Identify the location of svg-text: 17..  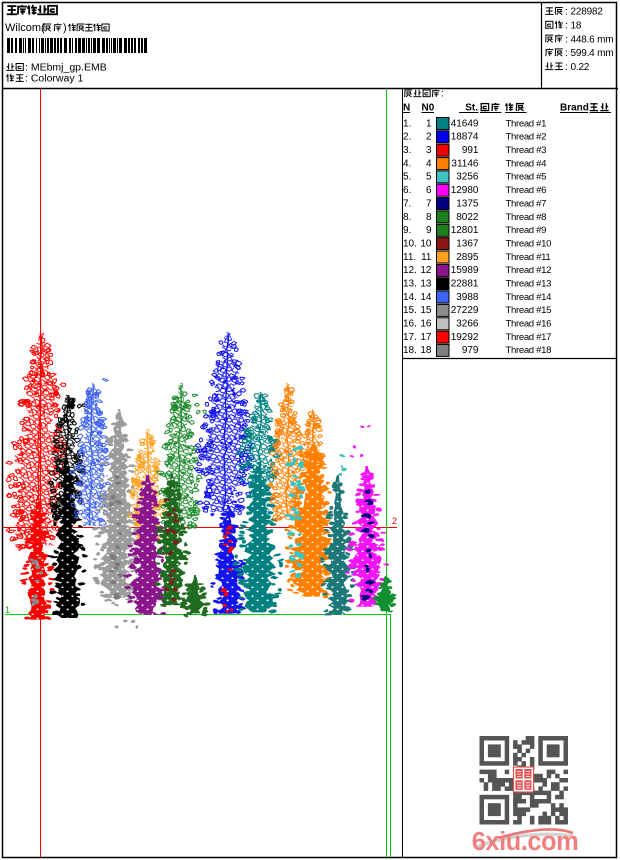
(410, 337).